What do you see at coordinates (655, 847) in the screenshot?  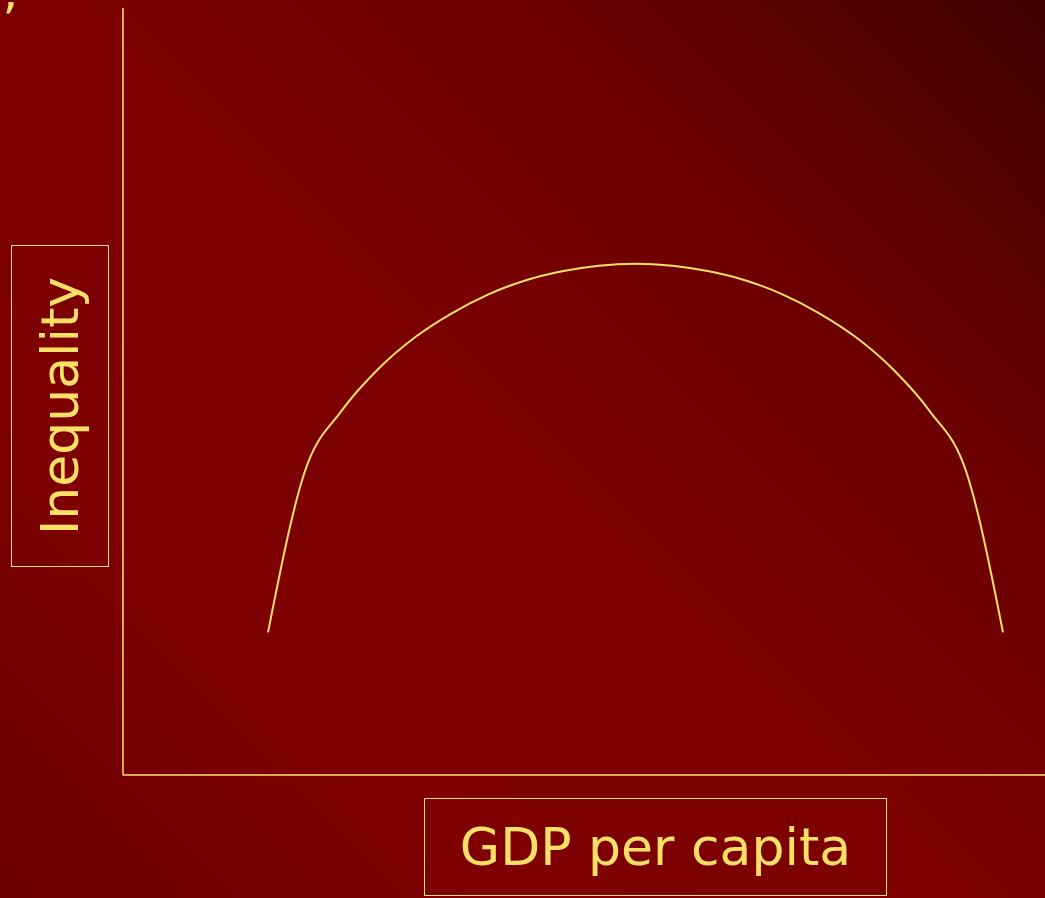 I see `x-axis-title: GDP per capita` at bounding box center [655, 847].